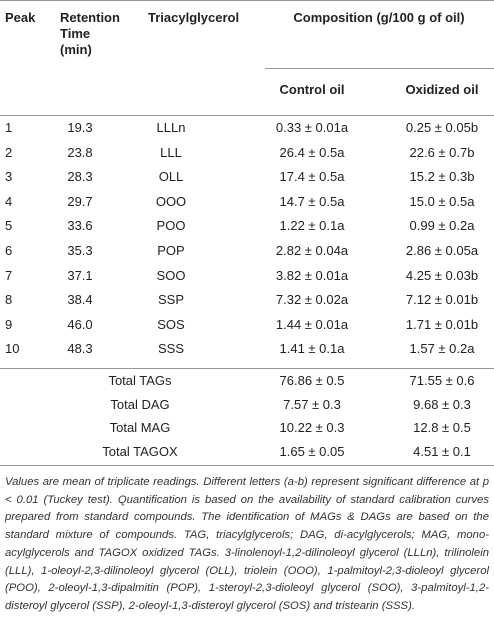 This screenshot has height=637, width=494. Describe the element at coordinates (80, 349) in the screenshot. I see `retention-time: 48.3` at that location.